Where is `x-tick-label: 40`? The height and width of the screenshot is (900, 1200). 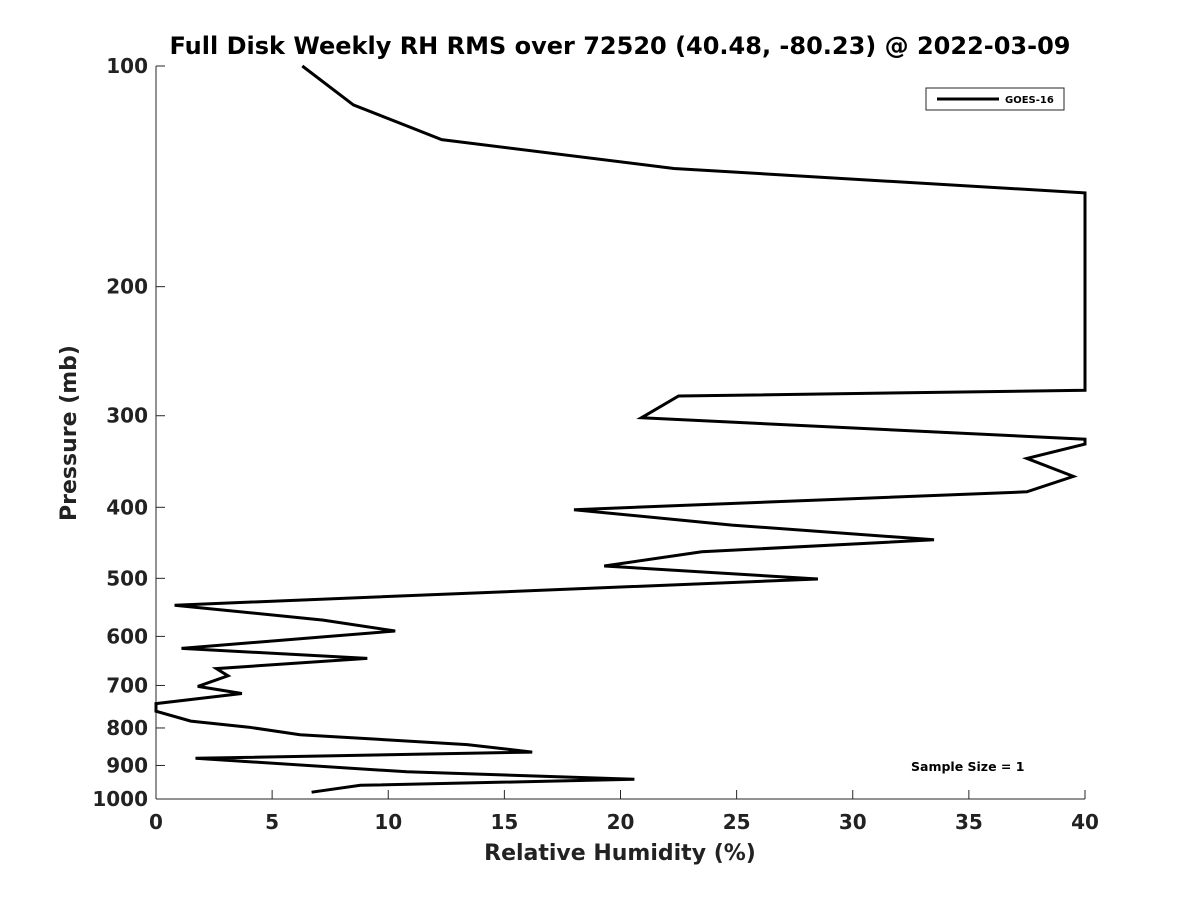
x-tick-label: 40 is located at coordinates (1085, 822).